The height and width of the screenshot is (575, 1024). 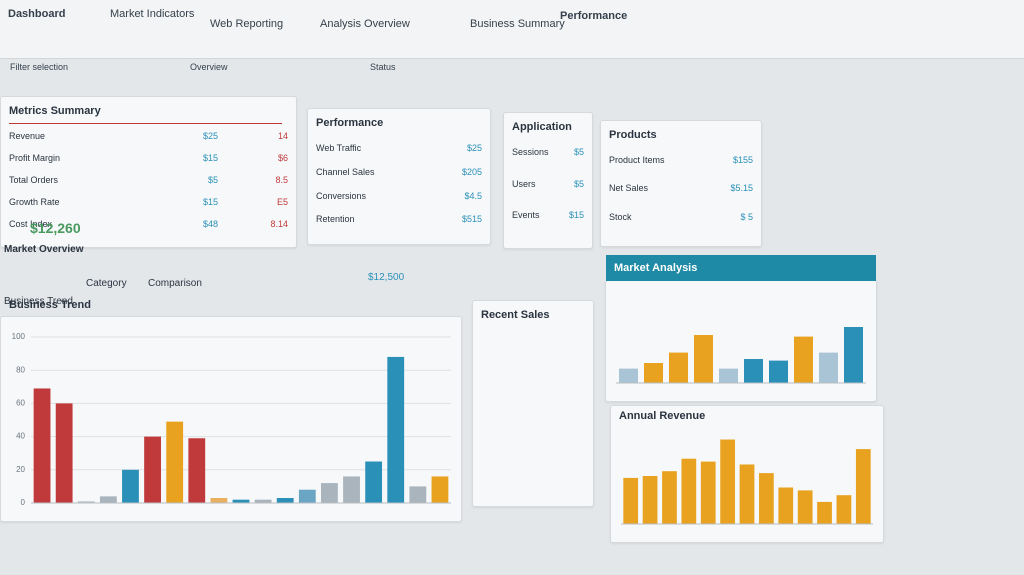 What do you see at coordinates (20, 403) in the screenshot?
I see `y-tick-label: 60` at bounding box center [20, 403].